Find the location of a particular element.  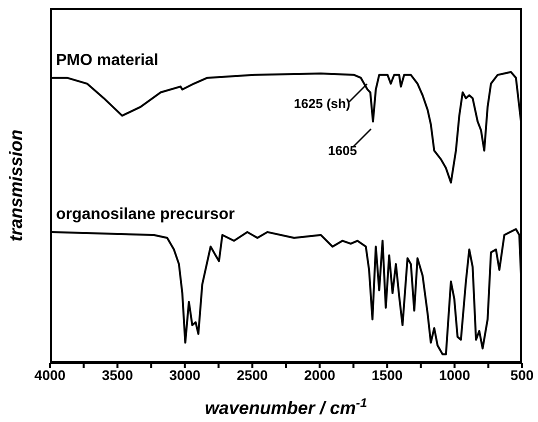

annotation: 1605 is located at coordinates (342, 150).